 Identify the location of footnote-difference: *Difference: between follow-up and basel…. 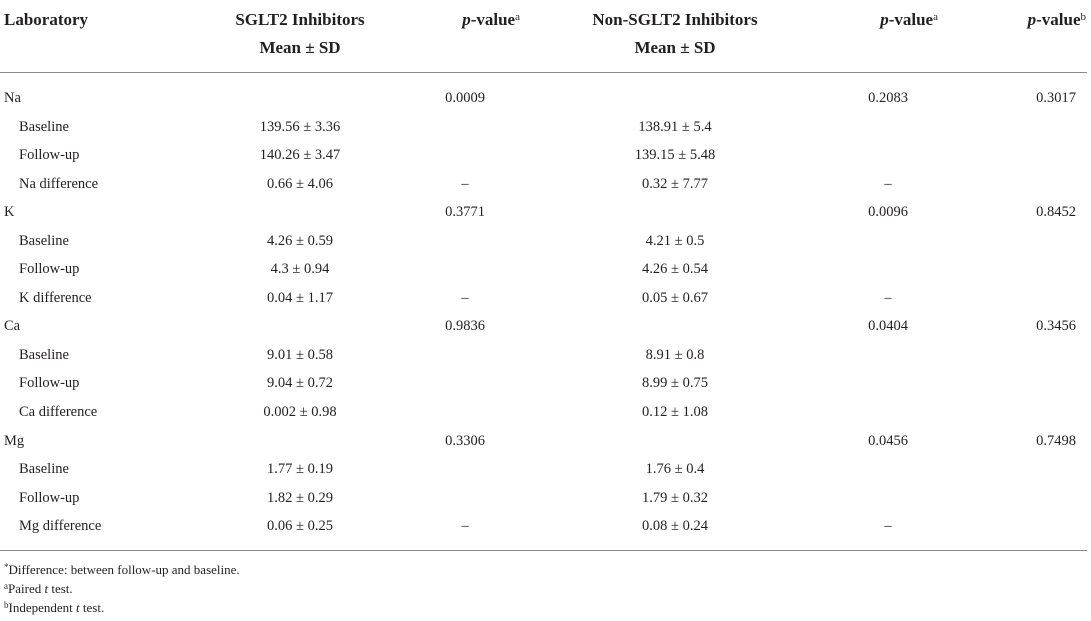
(122, 569).